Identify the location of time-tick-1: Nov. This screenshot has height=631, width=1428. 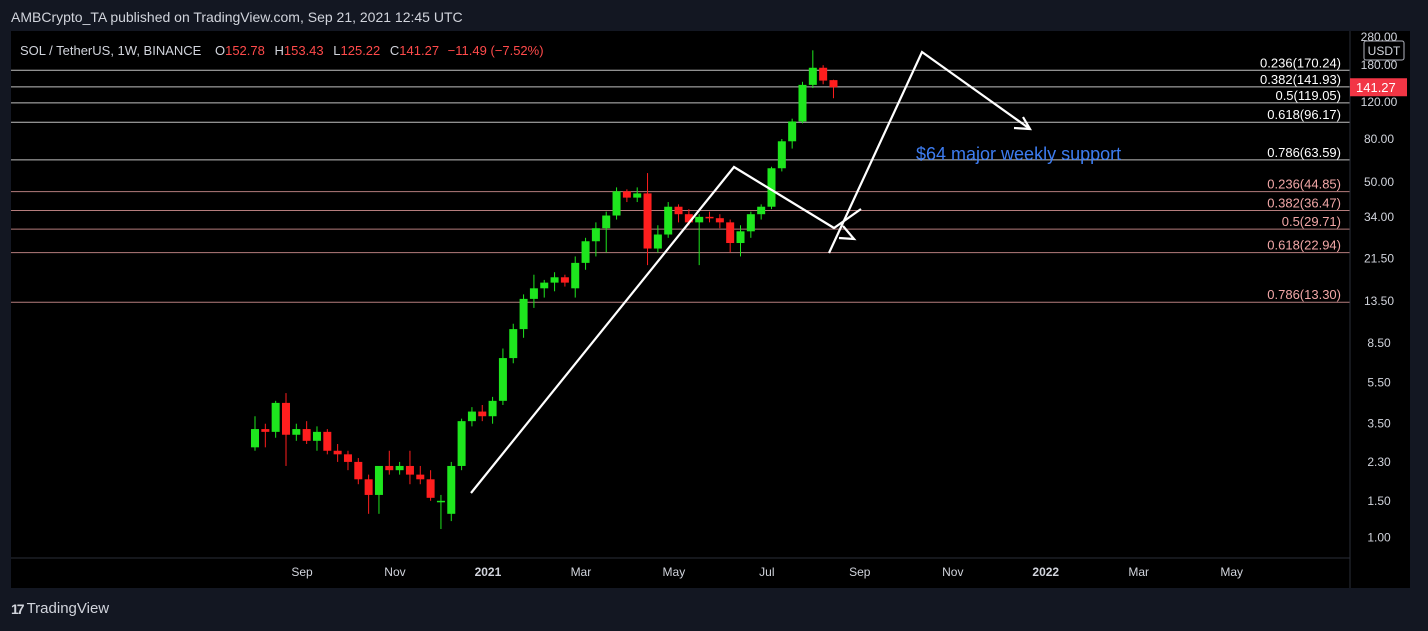
(394, 572).